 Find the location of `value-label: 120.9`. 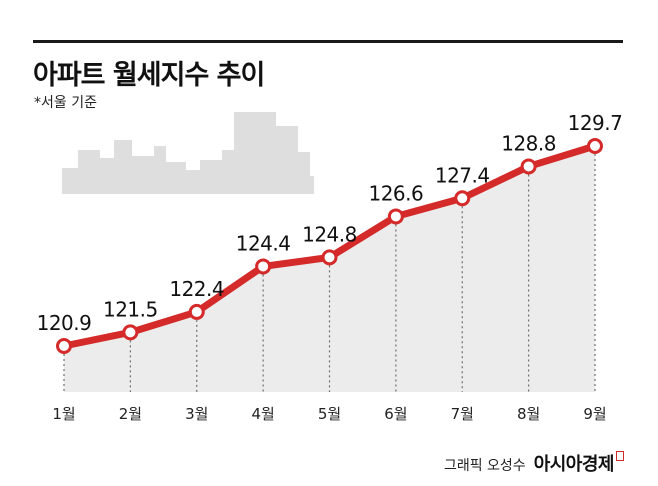

value-label: 120.9 is located at coordinates (64, 323).